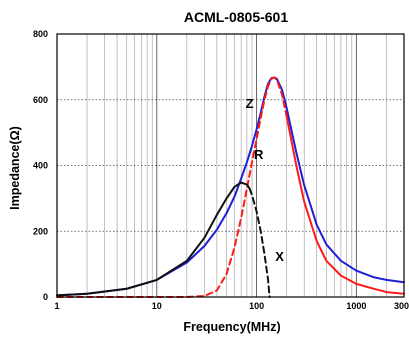  What do you see at coordinates (40, 100) in the screenshot?
I see `y-tick-label: 600` at bounding box center [40, 100].